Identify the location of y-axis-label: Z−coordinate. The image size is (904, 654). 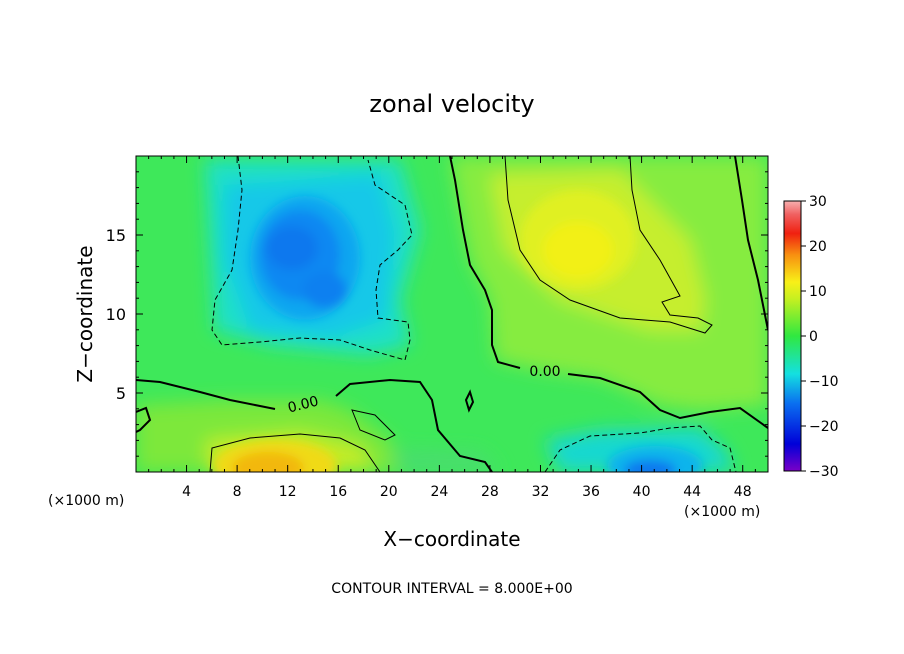
(85, 313).